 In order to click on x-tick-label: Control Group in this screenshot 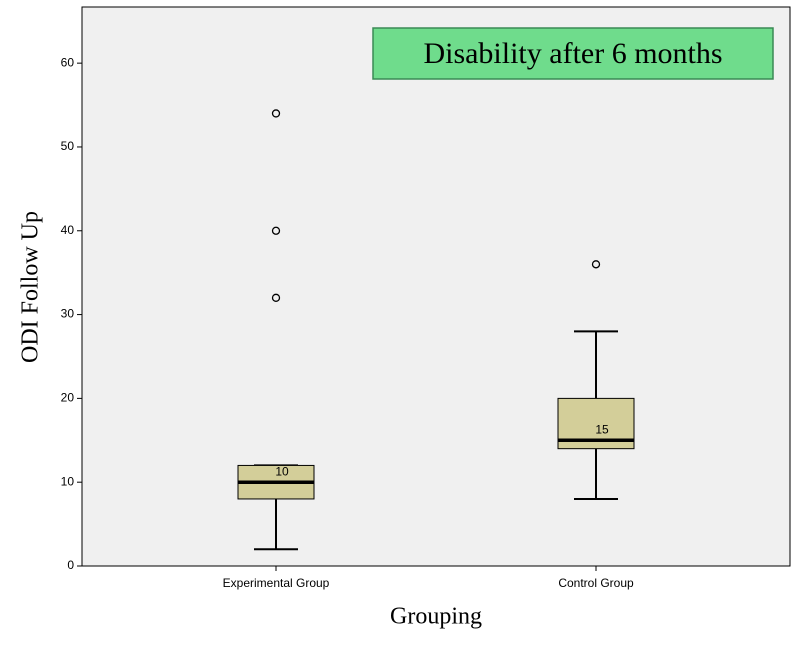, I will do `click(596, 583)`.